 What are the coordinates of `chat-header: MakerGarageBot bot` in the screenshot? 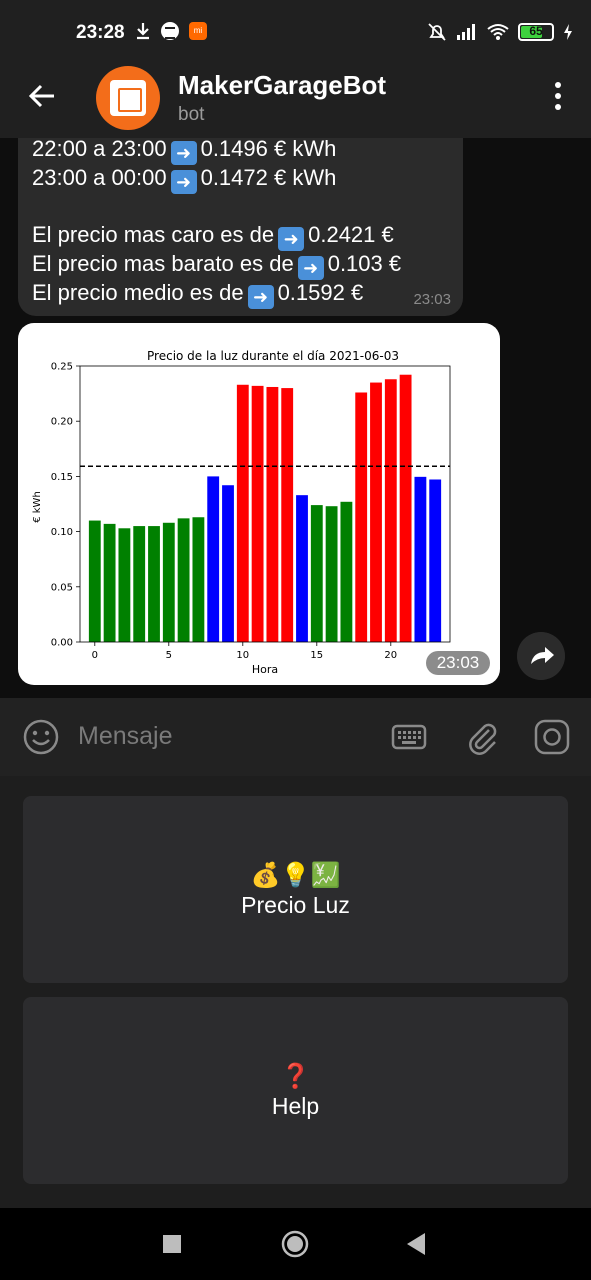 It's located at (295, 98).